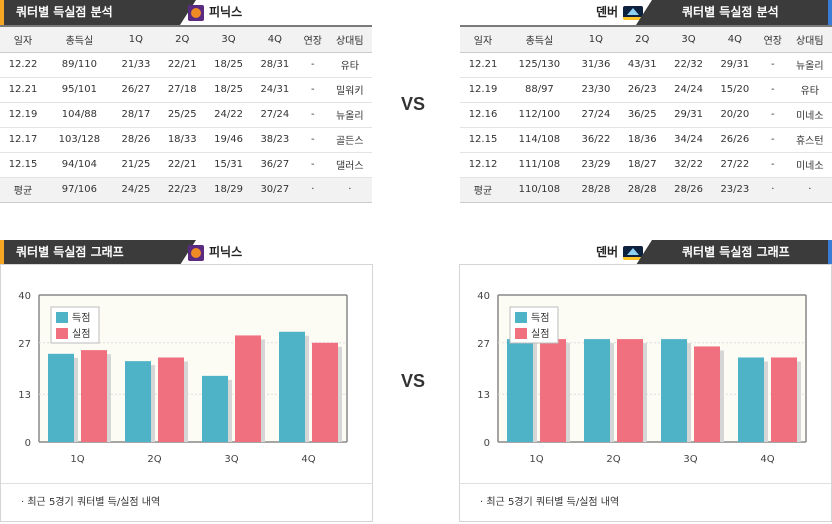 This screenshot has height=524, width=832. I want to click on table-cell: 27/18, so click(182, 90).